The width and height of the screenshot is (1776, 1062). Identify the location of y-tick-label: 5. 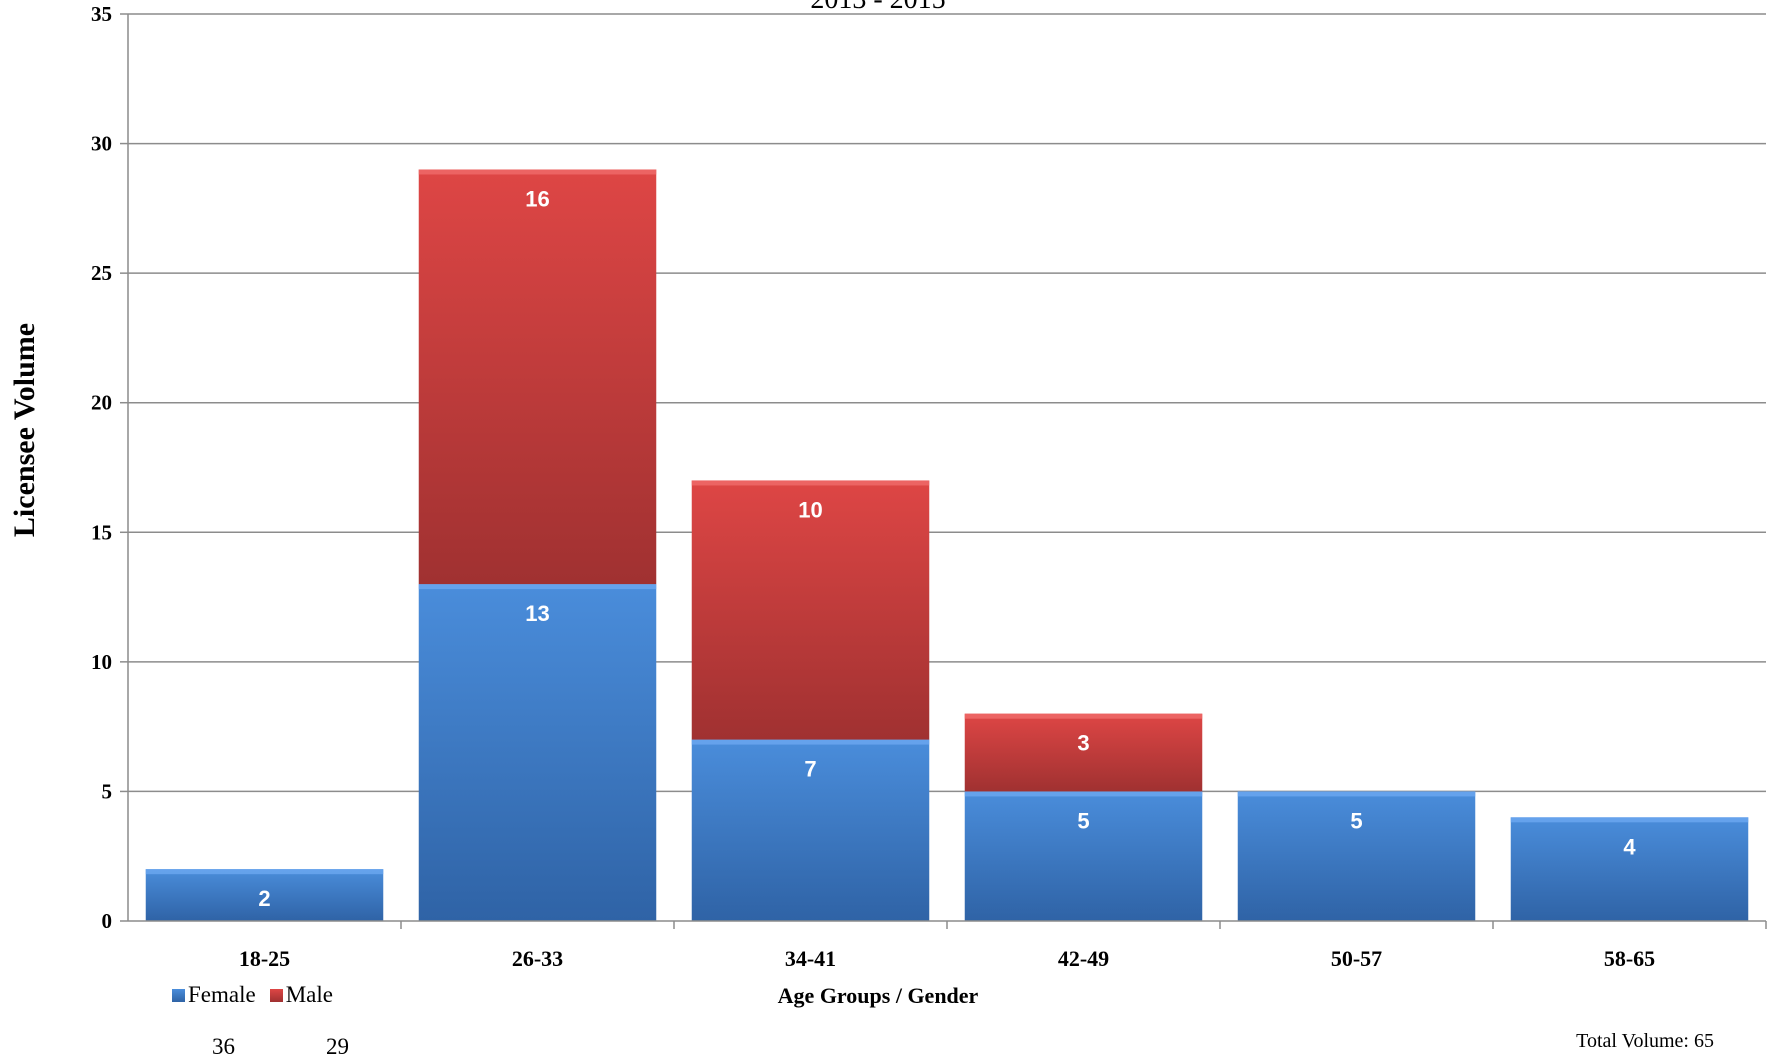
(107, 791).